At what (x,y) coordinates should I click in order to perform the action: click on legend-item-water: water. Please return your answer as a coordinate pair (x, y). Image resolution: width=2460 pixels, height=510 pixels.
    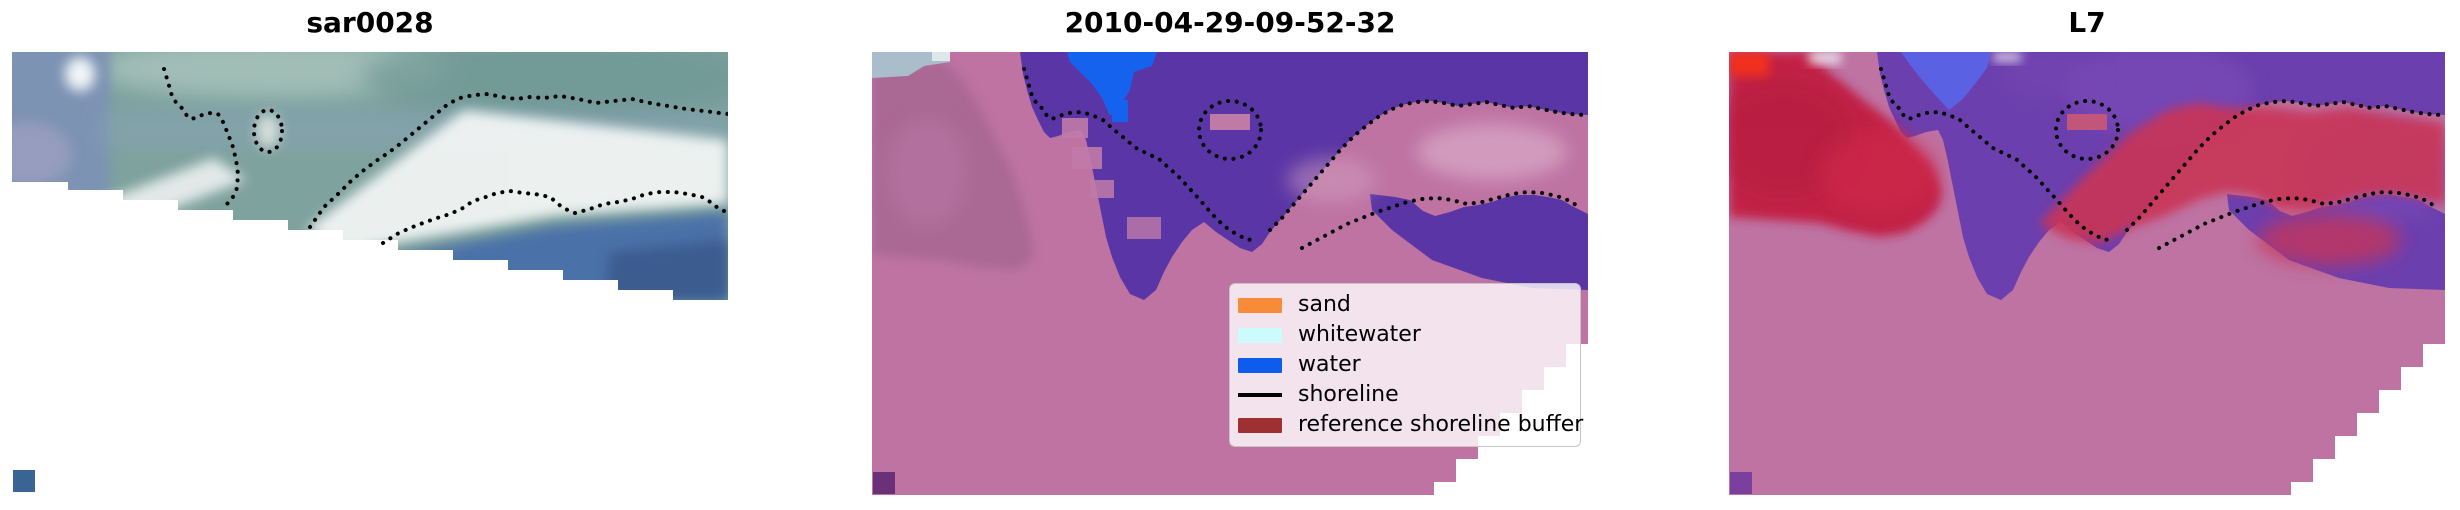
    Looking at the image, I should click on (1405, 365).